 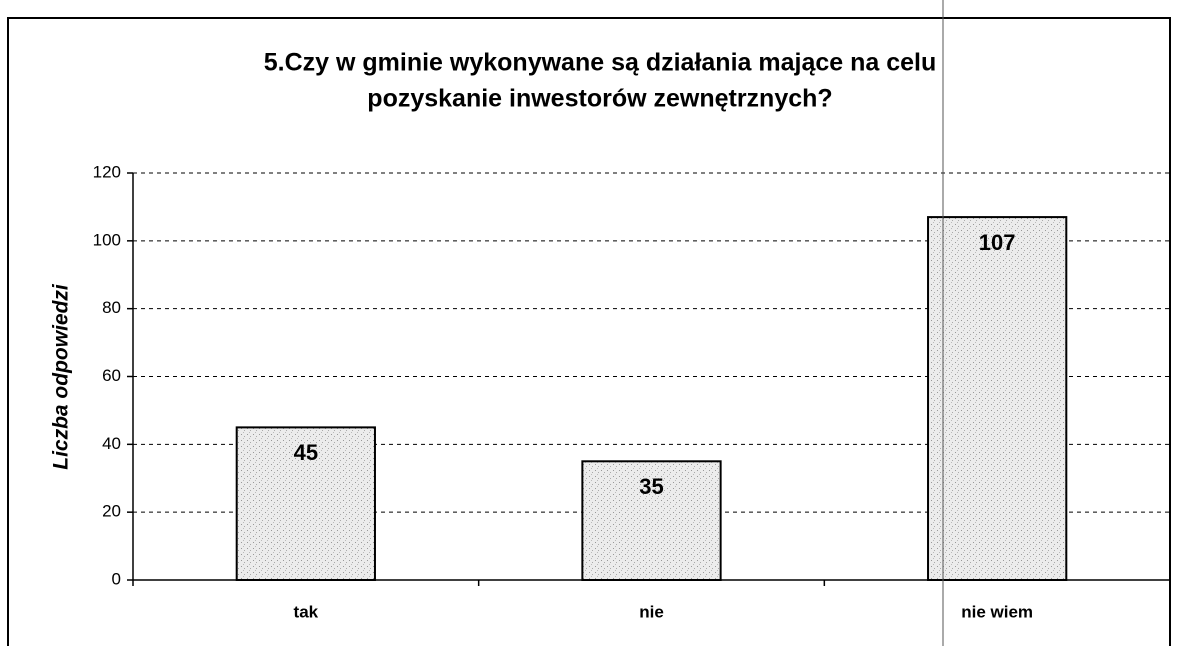 What do you see at coordinates (306, 611) in the screenshot?
I see `x-tick-label: tak` at bounding box center [306, 611].